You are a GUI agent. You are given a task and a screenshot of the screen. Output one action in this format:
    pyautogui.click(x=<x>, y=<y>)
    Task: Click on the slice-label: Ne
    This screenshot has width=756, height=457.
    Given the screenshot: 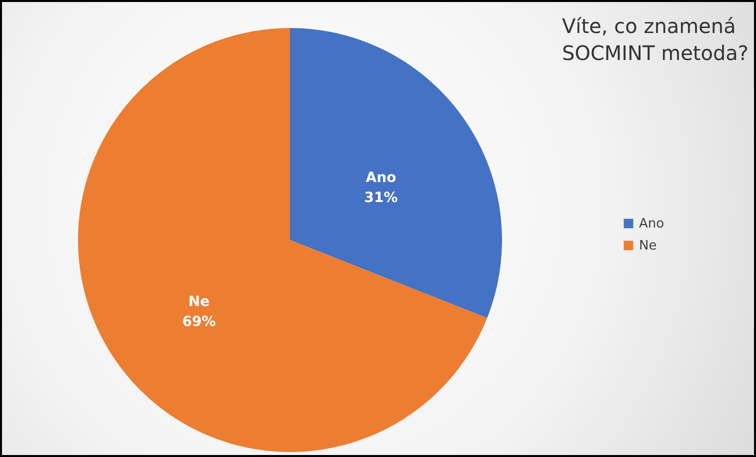 What is the action you would take?
    pyautogui.click(x=199, y=302)
    